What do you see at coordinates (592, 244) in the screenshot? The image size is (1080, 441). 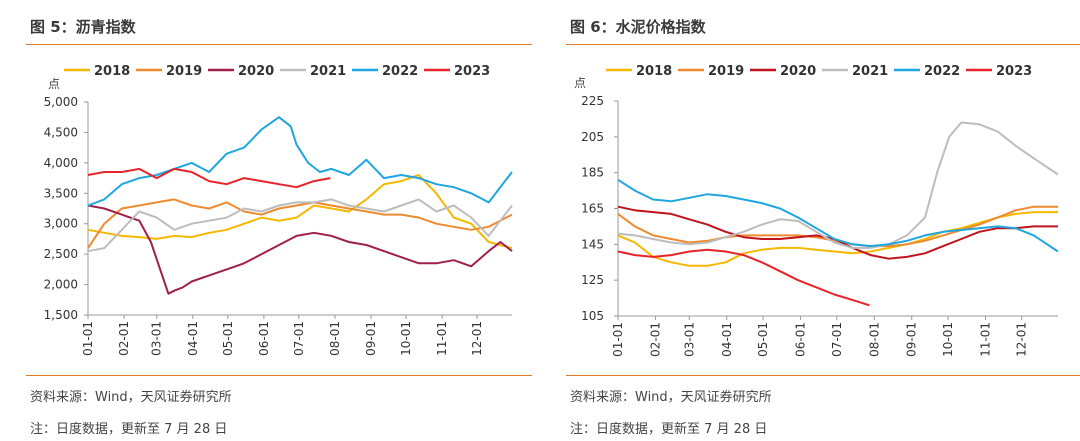 I see `y-tick-label: 145` at bounding box center [592, 244].